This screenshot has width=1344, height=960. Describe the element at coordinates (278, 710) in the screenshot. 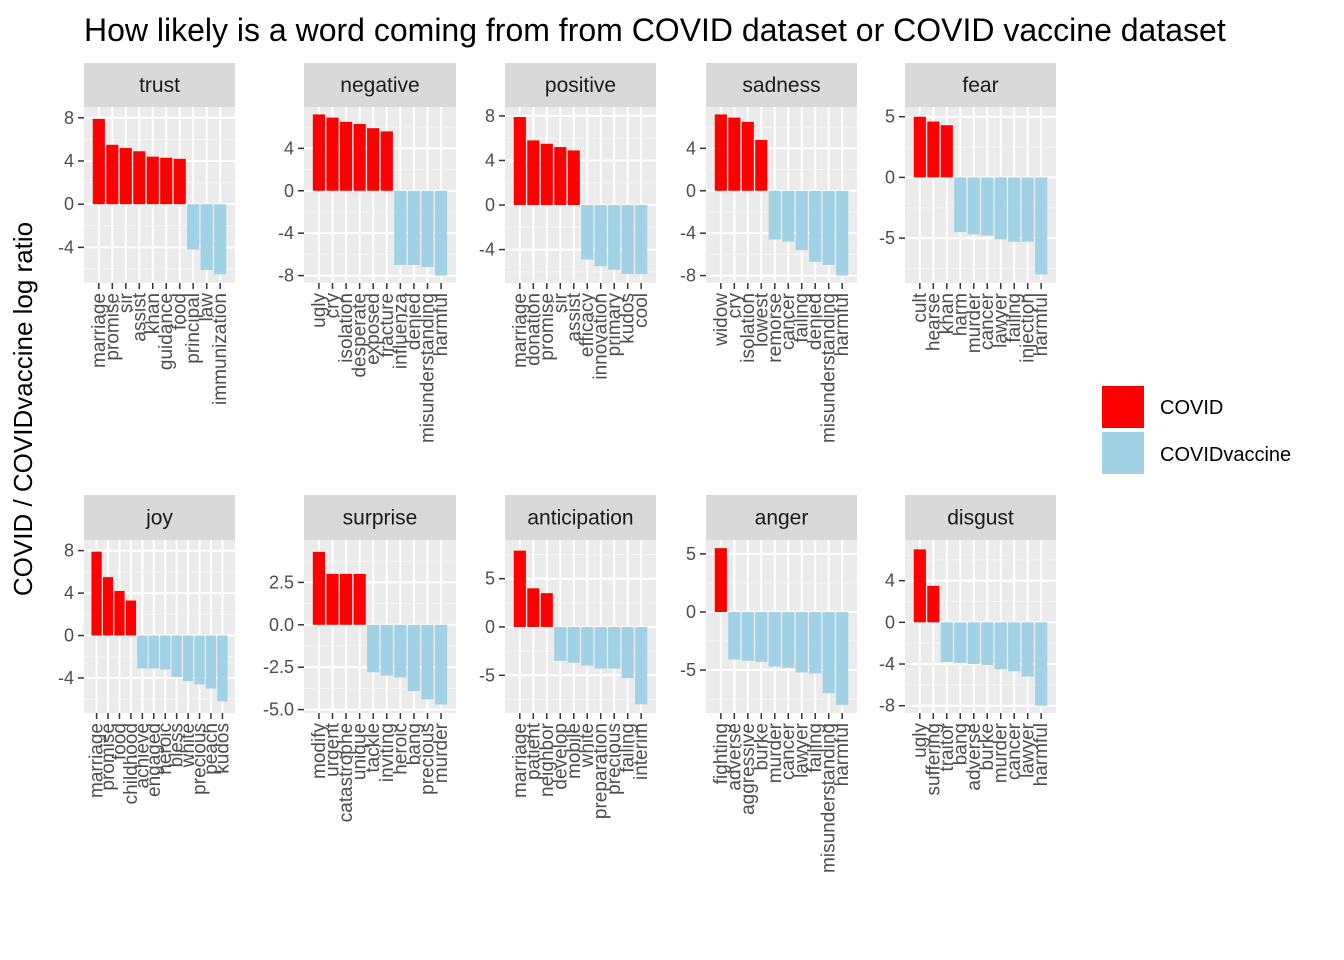

I see `y-tick-label: -5.0` at that location.